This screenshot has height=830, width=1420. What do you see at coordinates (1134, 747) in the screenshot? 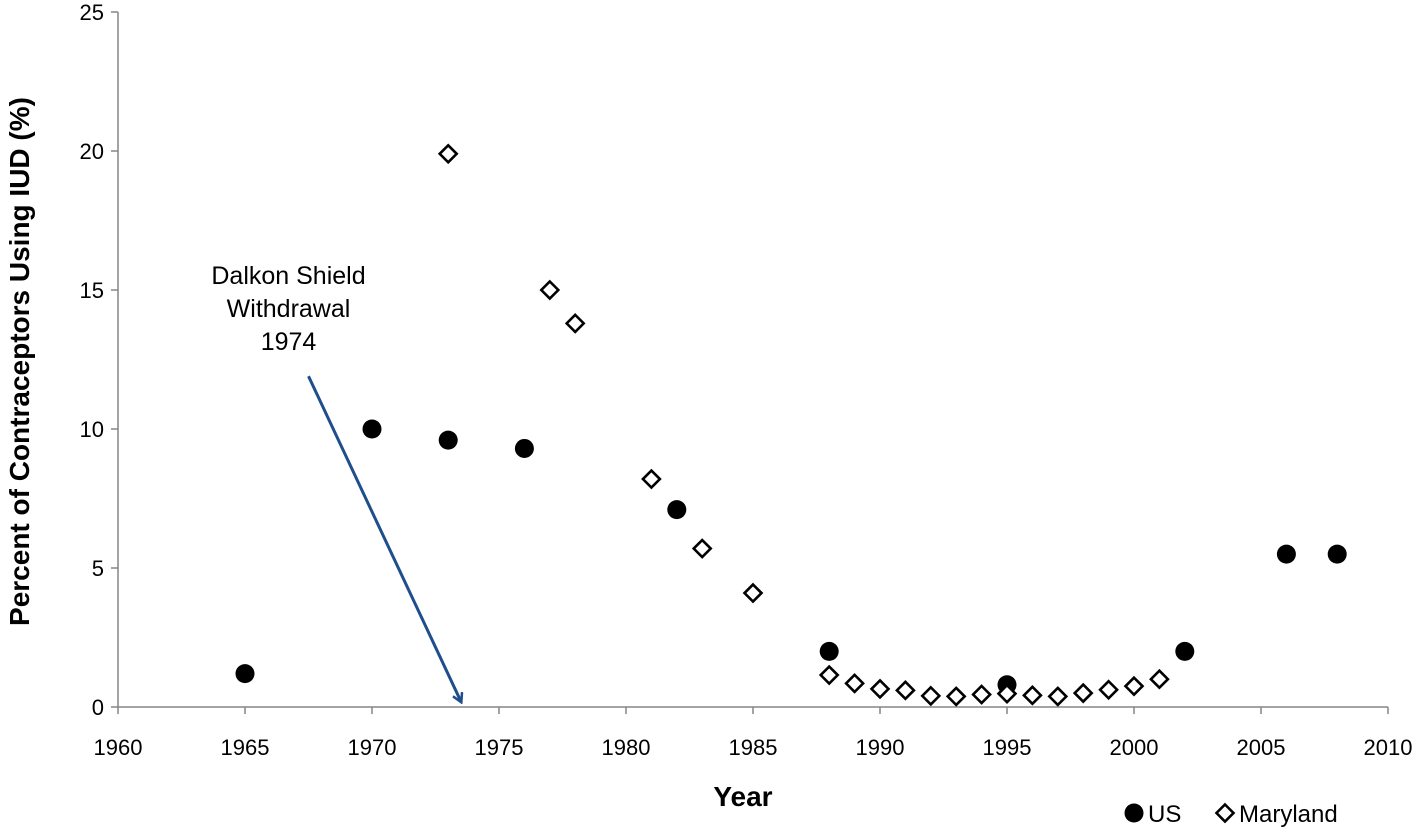
I see `x-tick-label: 2000` at bounding box center [1134, 747].